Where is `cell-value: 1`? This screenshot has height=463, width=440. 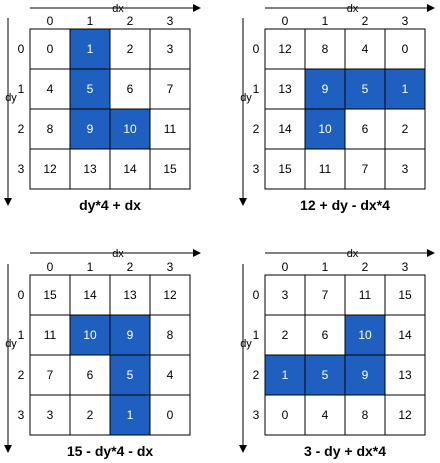 cell-value: 1 is located at coordinates (285, 375).